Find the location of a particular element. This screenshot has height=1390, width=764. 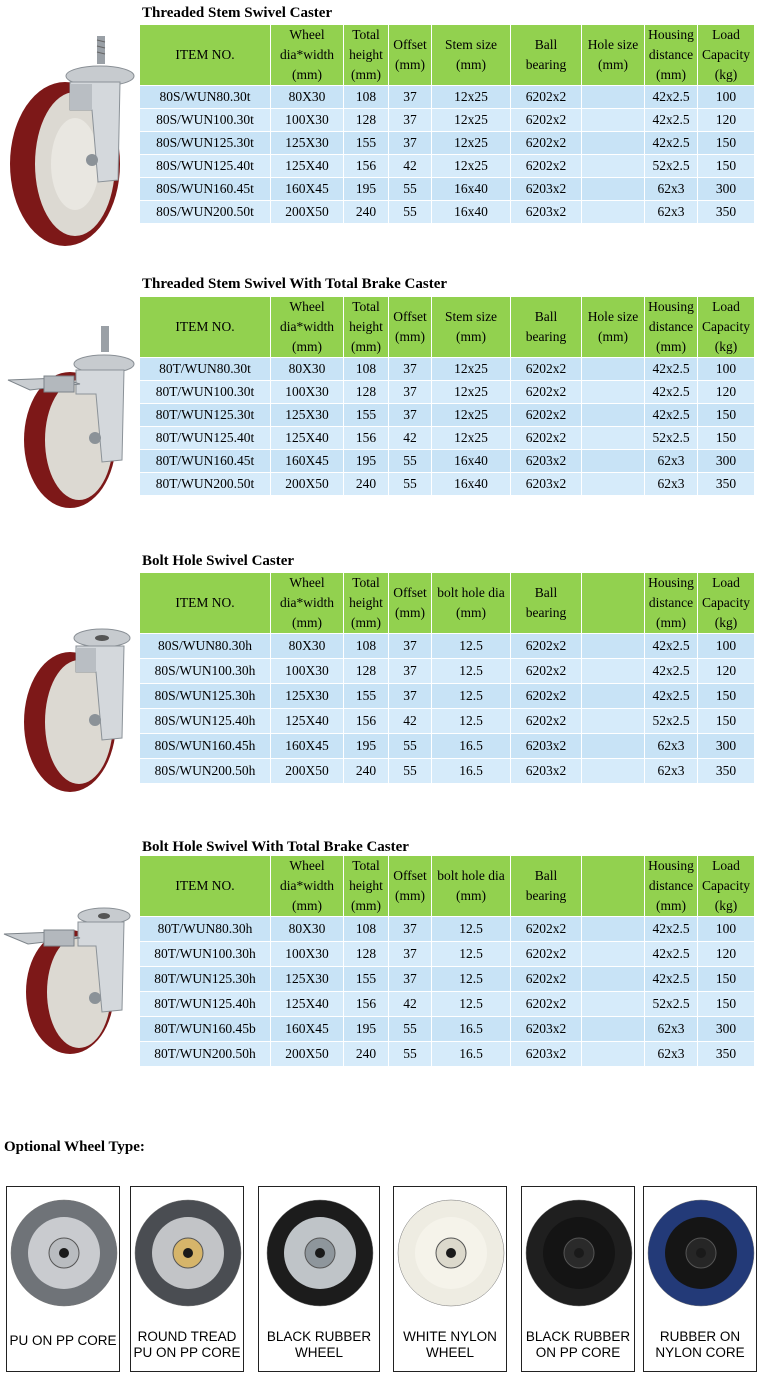

table-cell: 155 is located at coordinates (366, 415).